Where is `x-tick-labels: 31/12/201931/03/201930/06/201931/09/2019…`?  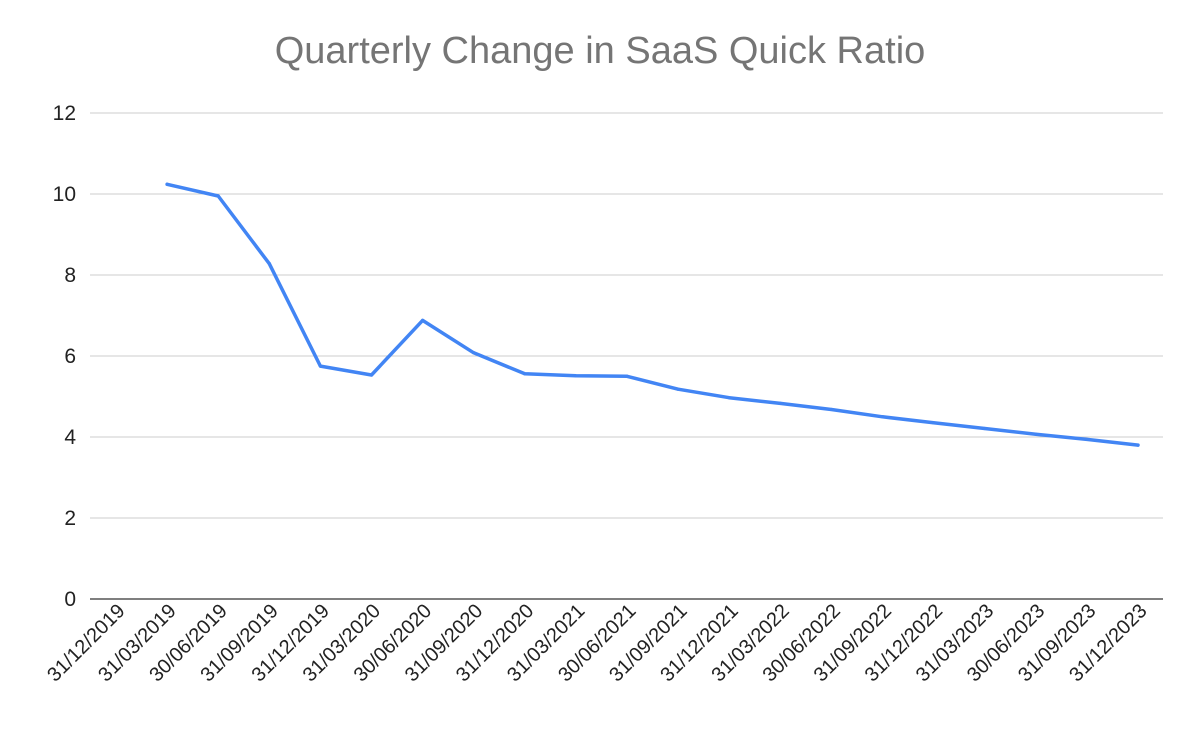 x-tick-labels: 31/12/201931/03/201930/06/201931/09/2019… is located at coordinates (597, 643).